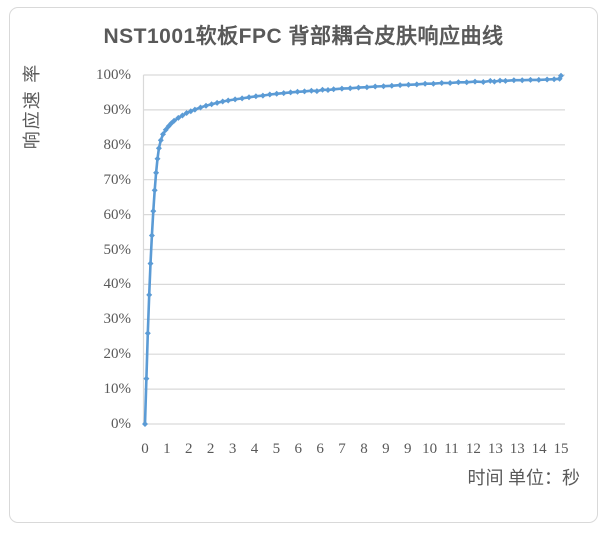 The width and height of the screenshot is (608, 537). What do you see at coordinates (342, 449) in the screenshot?
I see `x-tick-label: 7` at bounding box center [342, 449].